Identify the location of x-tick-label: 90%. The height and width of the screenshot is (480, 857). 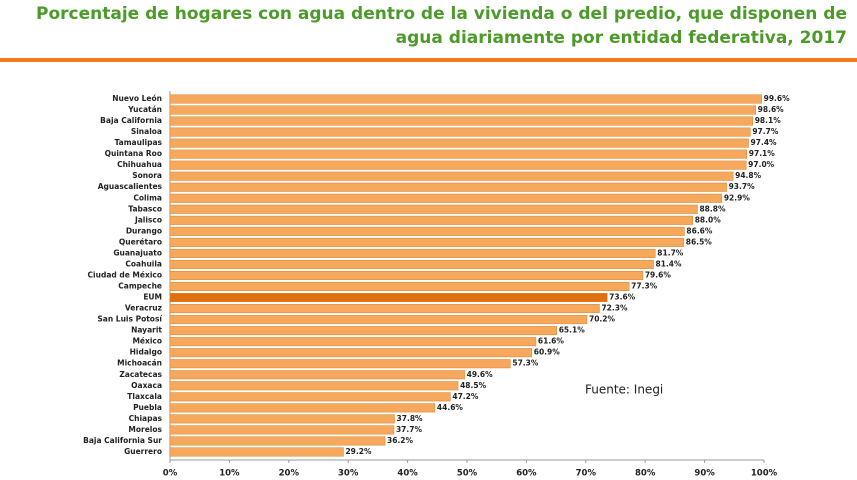
(704, 473).